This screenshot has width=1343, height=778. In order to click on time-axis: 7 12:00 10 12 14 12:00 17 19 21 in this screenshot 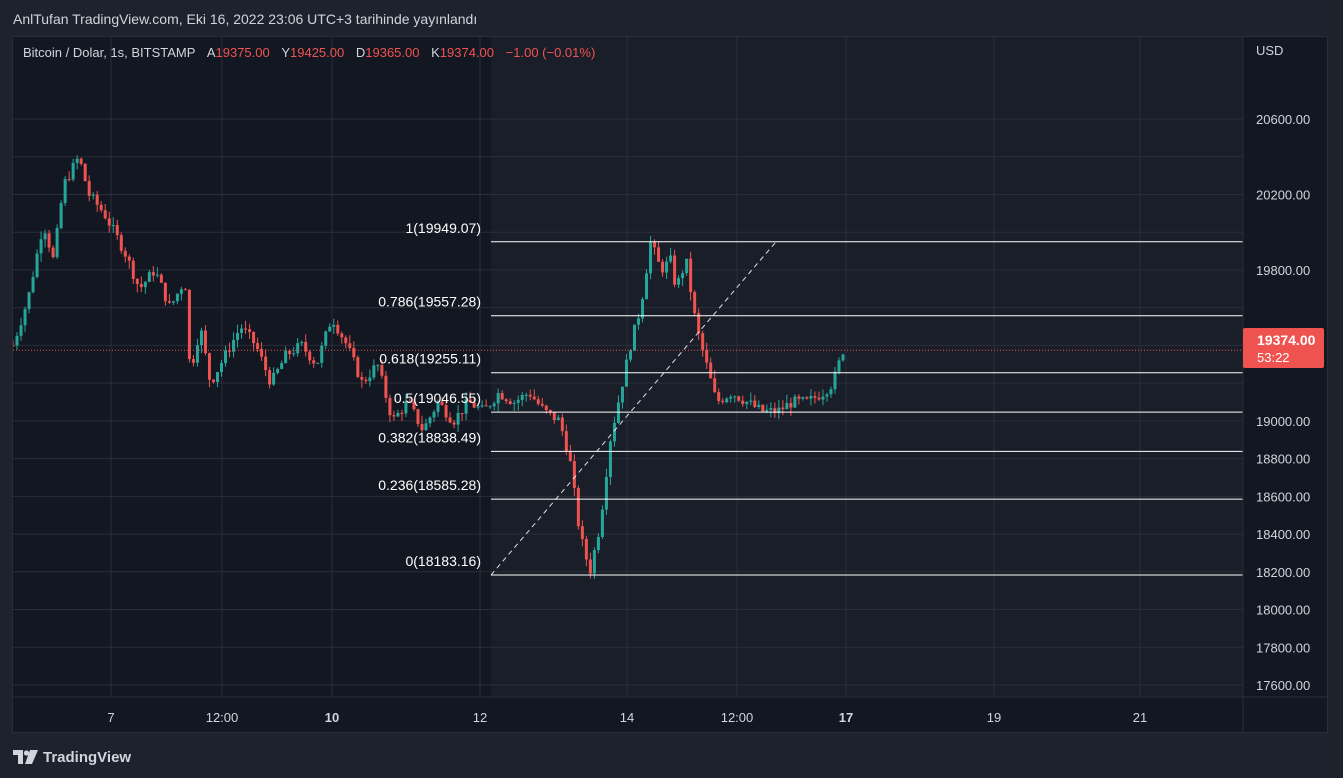, I will do `click(627, 717)`.